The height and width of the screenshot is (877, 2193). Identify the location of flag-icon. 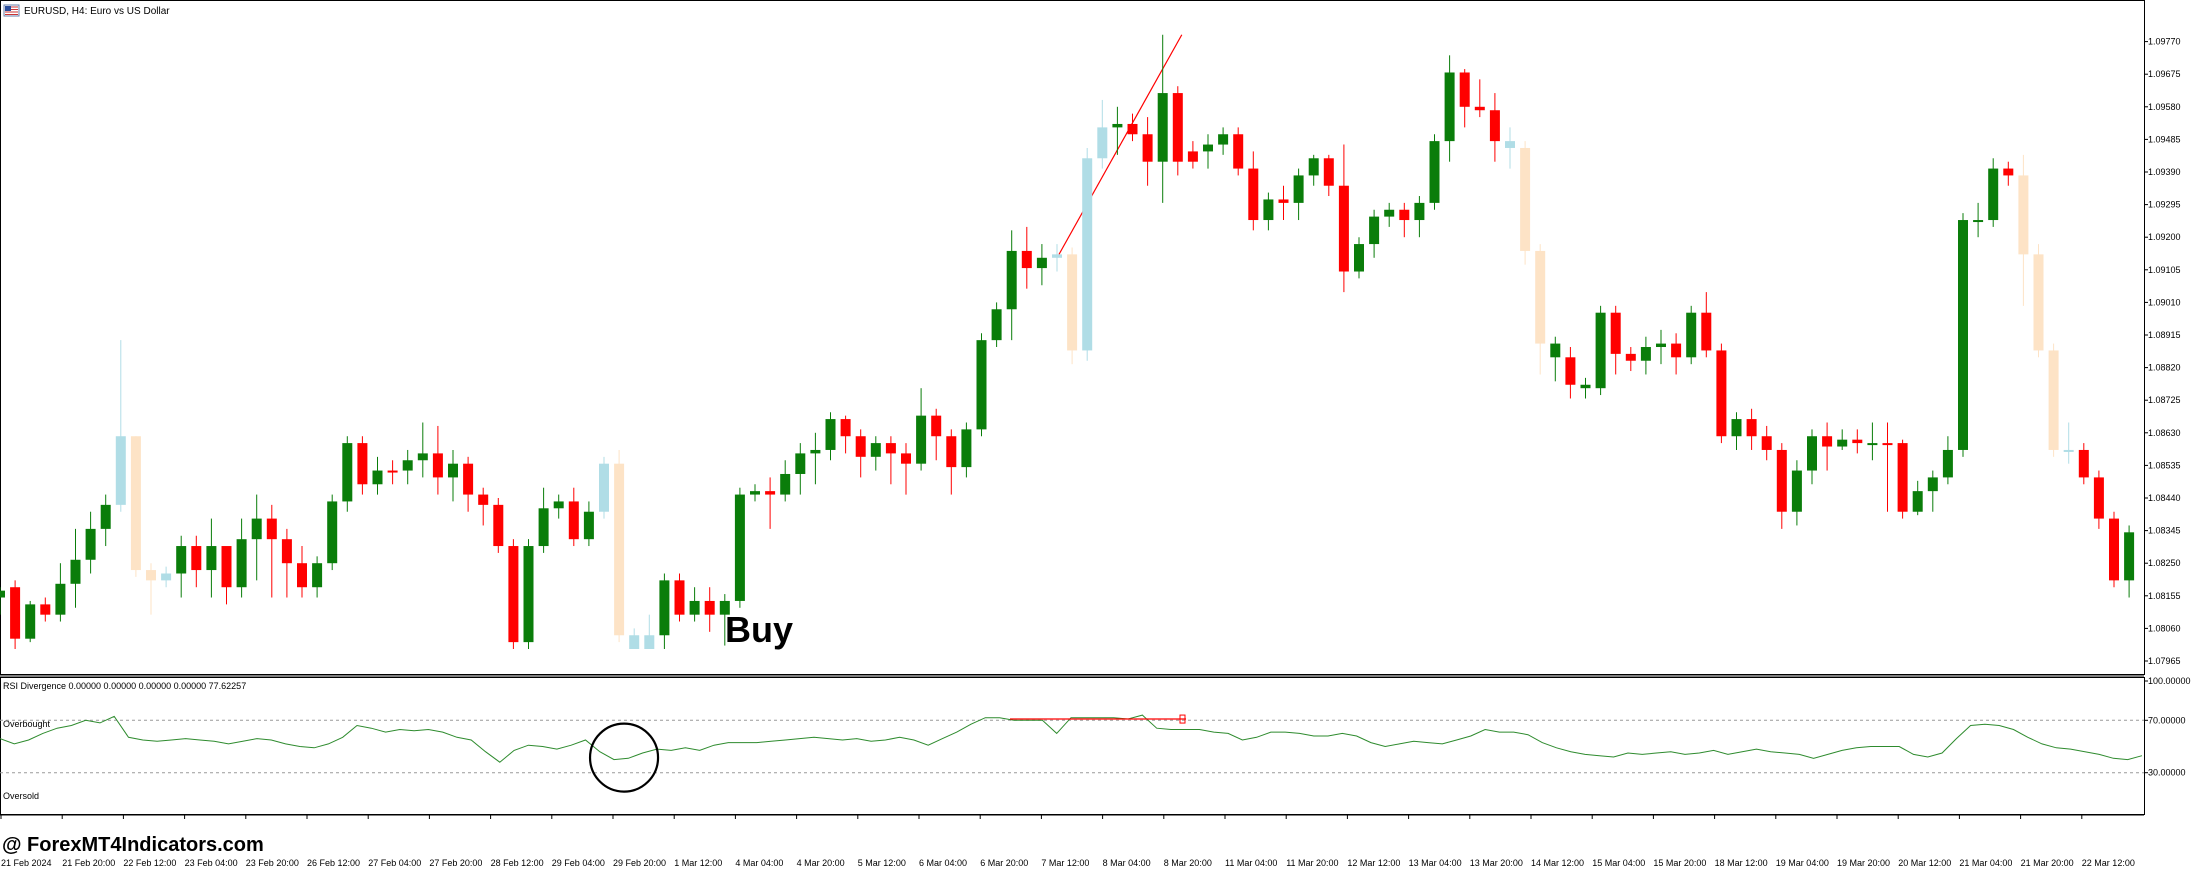
(11, 10).